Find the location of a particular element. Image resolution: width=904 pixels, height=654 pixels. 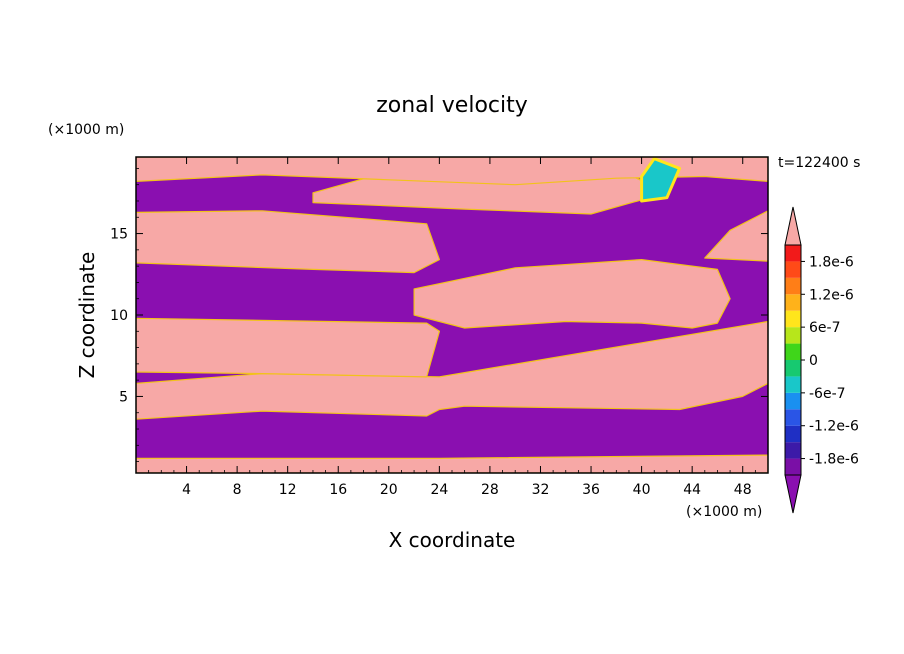

colorbar-under-triangle is located at coordinates (793, 494).